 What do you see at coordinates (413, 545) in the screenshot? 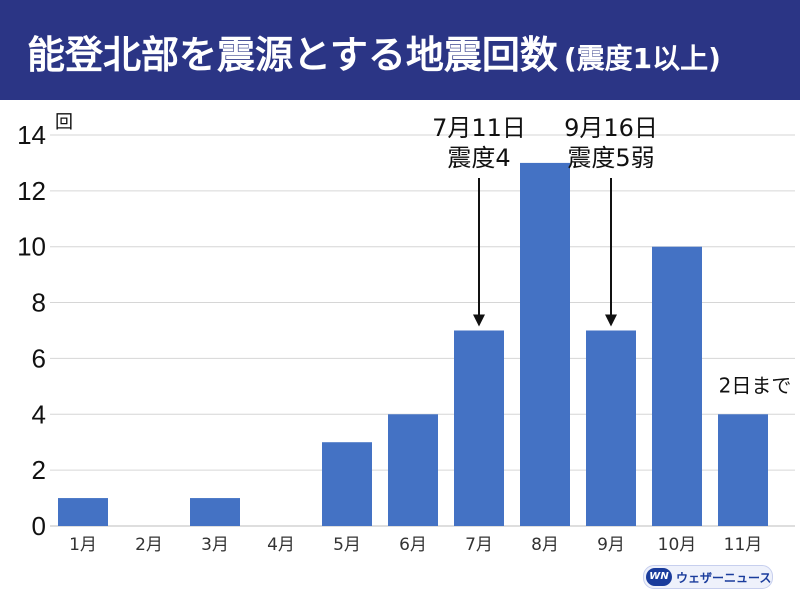
I see `x-tick-label: 6月` at bounding box center [413, 545].